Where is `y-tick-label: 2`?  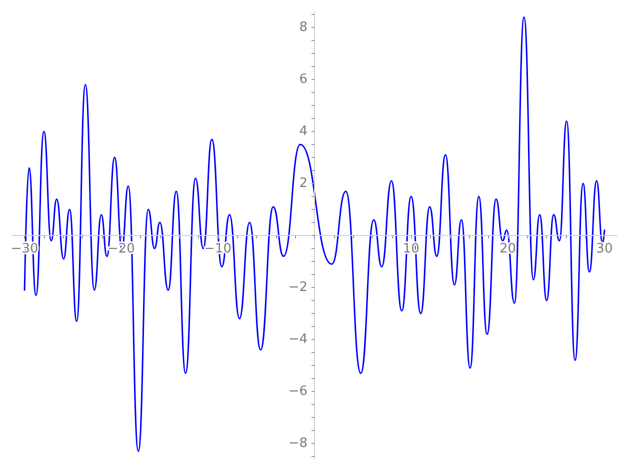 y-tick-label: 2 is located at coordinates (303, 184).